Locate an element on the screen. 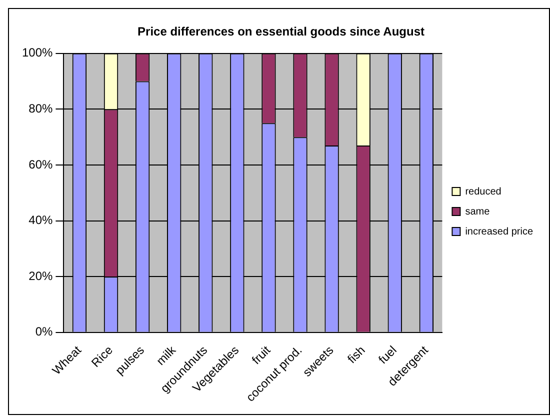 The width and height of the screenshot is (550, 419). legend-label: increased price is located at coordinates (499, 232).